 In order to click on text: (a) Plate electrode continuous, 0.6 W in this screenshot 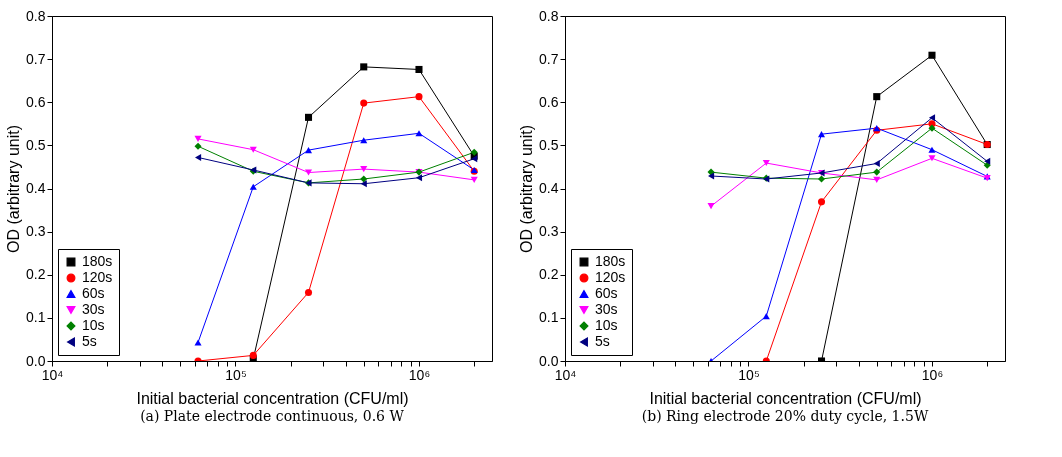, I will do `click(272, 416)`.